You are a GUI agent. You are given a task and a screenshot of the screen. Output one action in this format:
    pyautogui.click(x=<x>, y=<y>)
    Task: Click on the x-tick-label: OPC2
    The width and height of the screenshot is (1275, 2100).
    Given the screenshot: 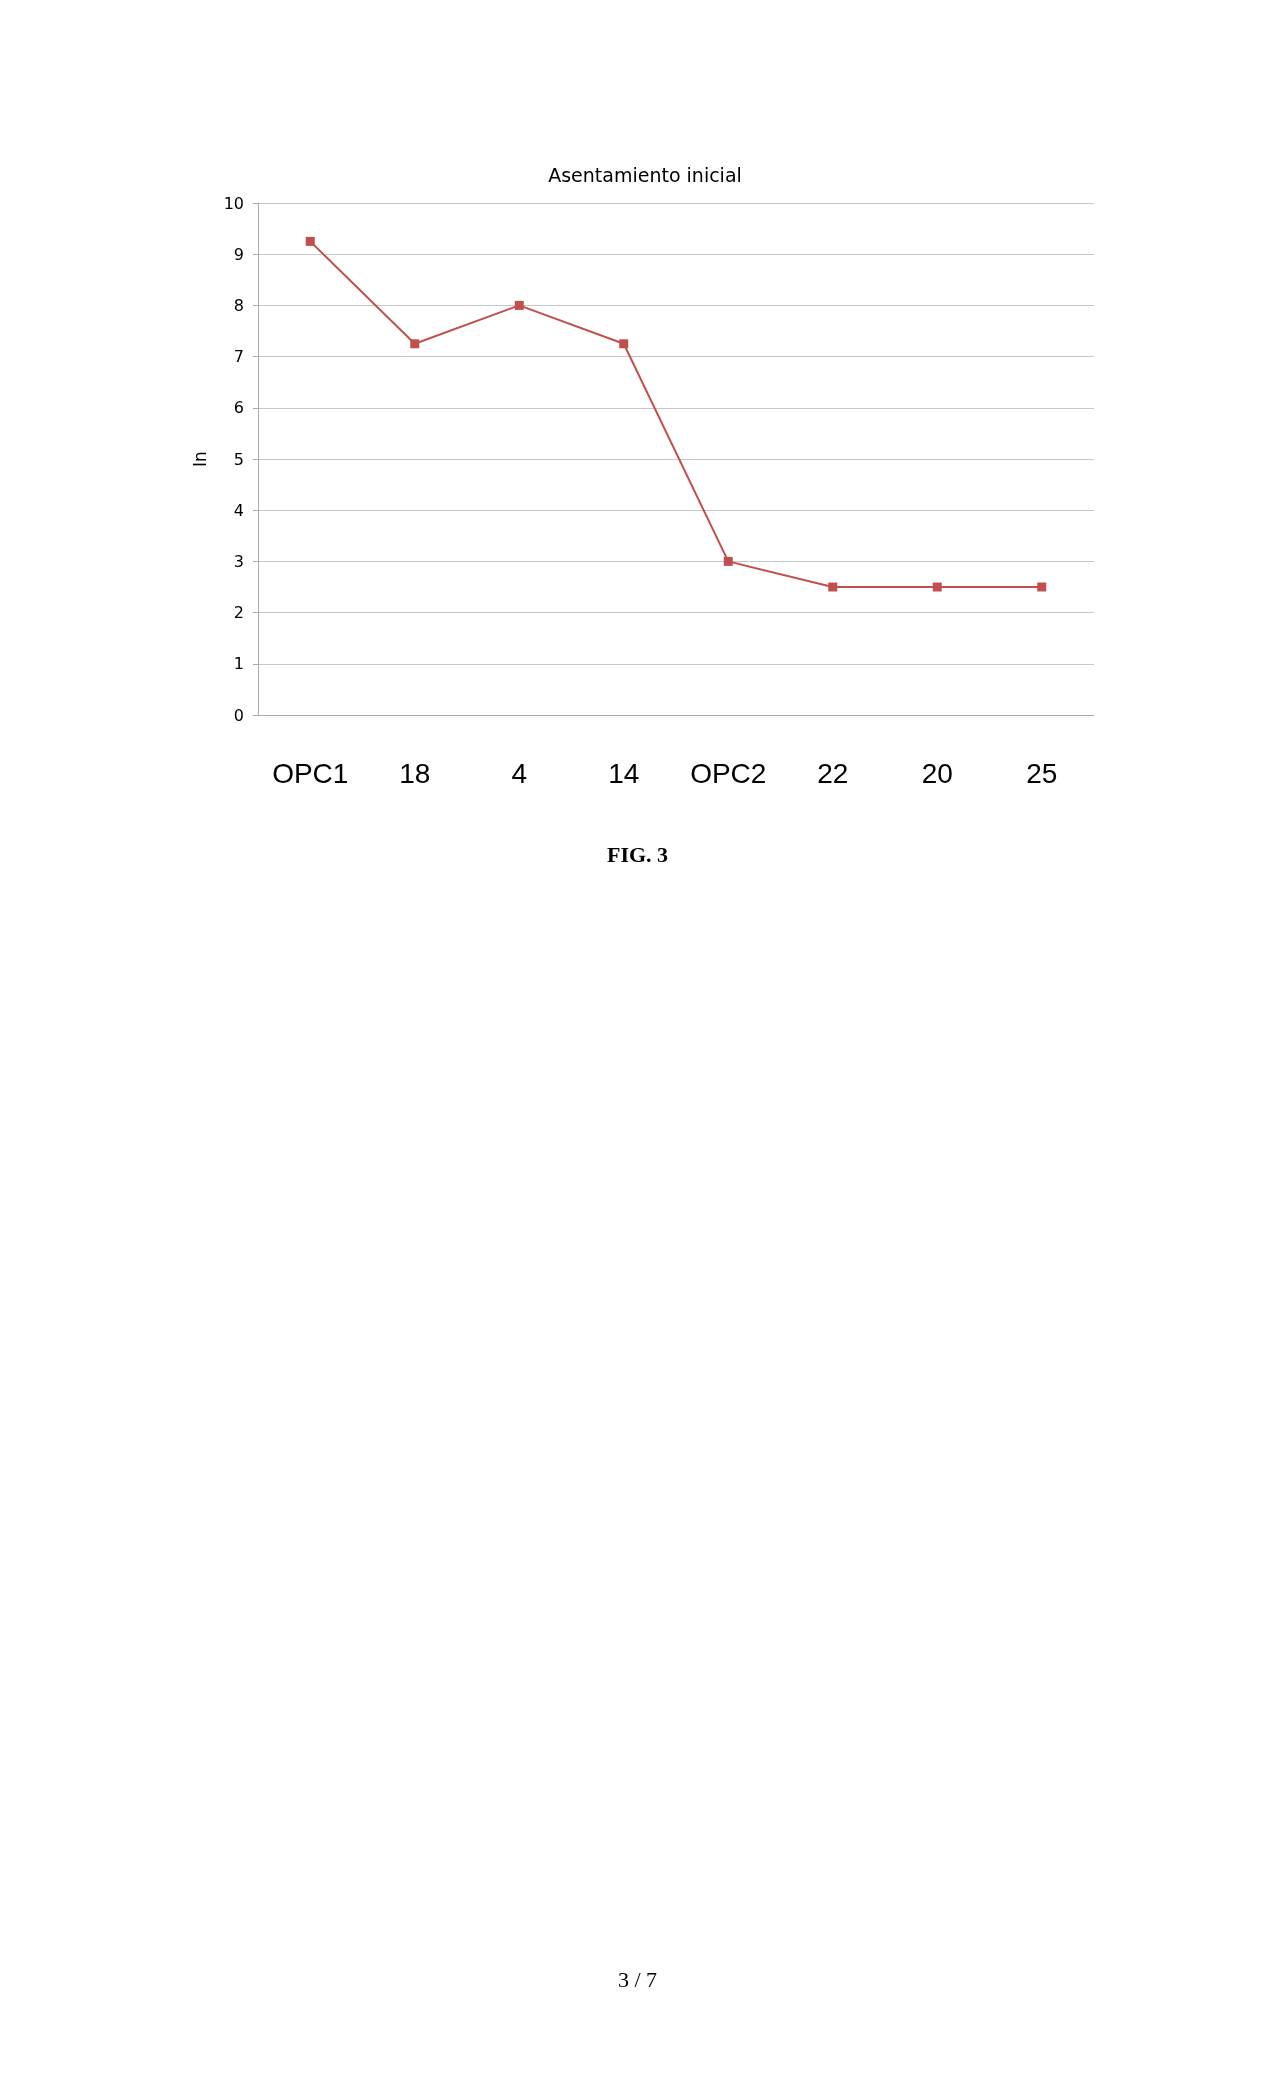 What is the action you would take?
    pyautogui.click(x=728, y=773)
    